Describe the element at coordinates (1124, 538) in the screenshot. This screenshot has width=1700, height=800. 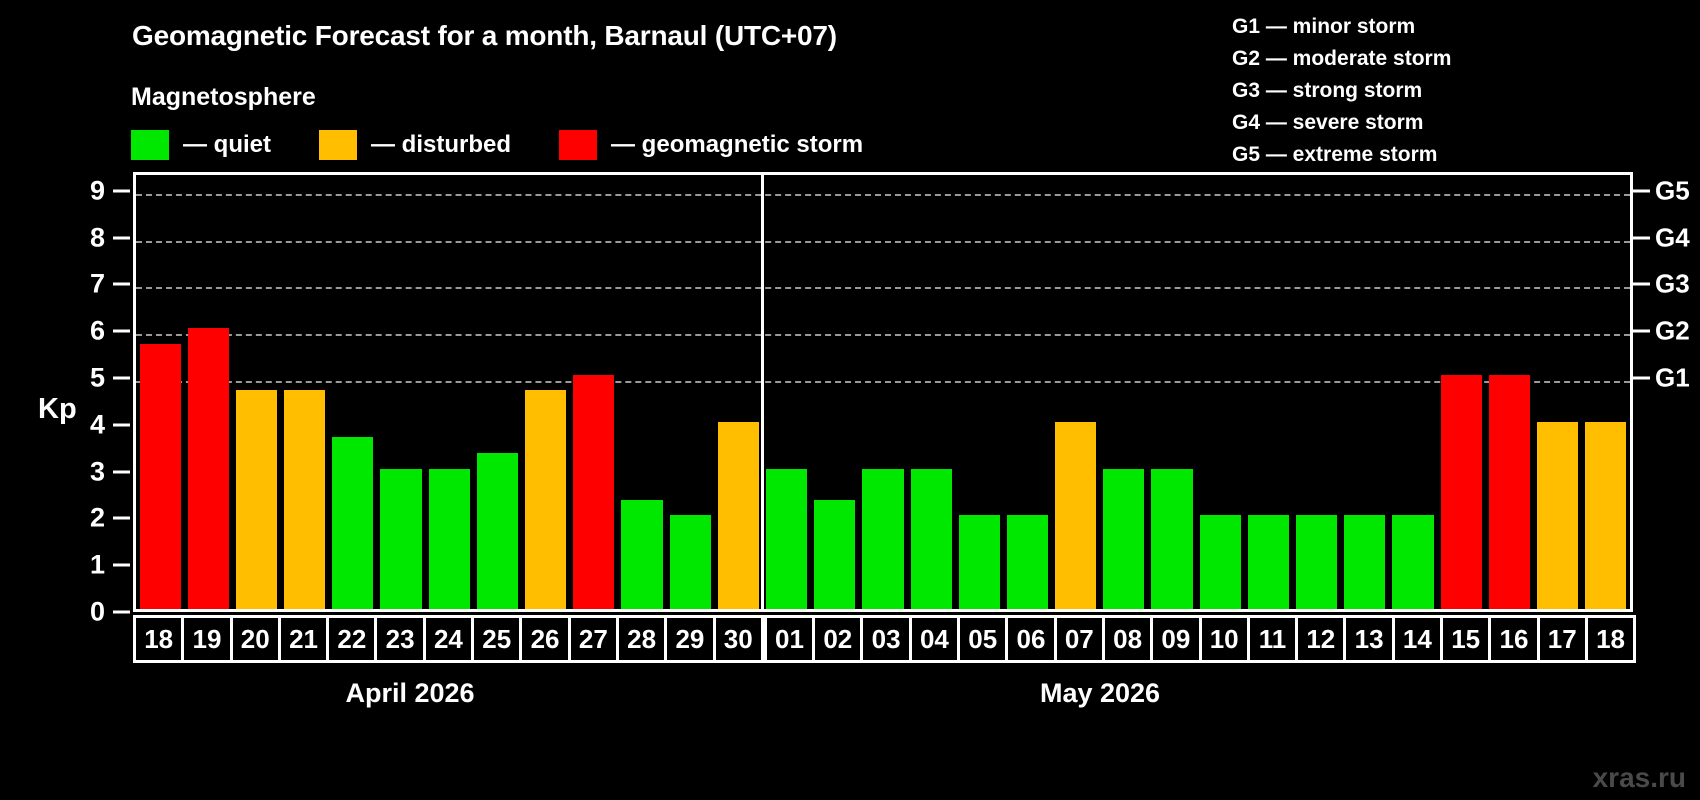
I see `bar-08-quiet` at that location.